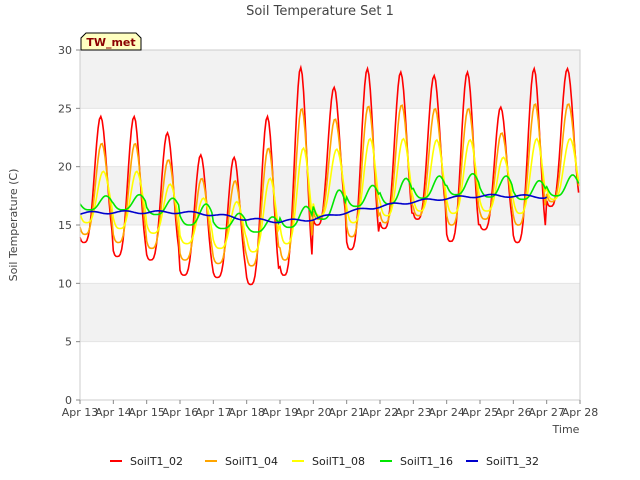  Describe the element at coordinates (213, 412) in the screenshot. I see `x-tick-label: Apr 17` at that location.